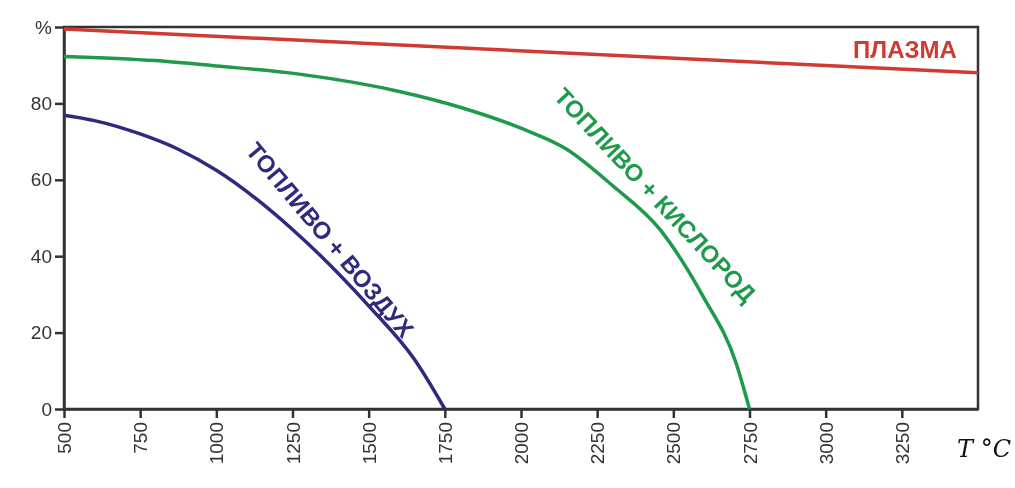 This screenshot has width=1015, height=488. What do you see at coordinates (41, 256) in the screenshot?
I see `y-tick-label: 40` at bounding box center [41, 256].